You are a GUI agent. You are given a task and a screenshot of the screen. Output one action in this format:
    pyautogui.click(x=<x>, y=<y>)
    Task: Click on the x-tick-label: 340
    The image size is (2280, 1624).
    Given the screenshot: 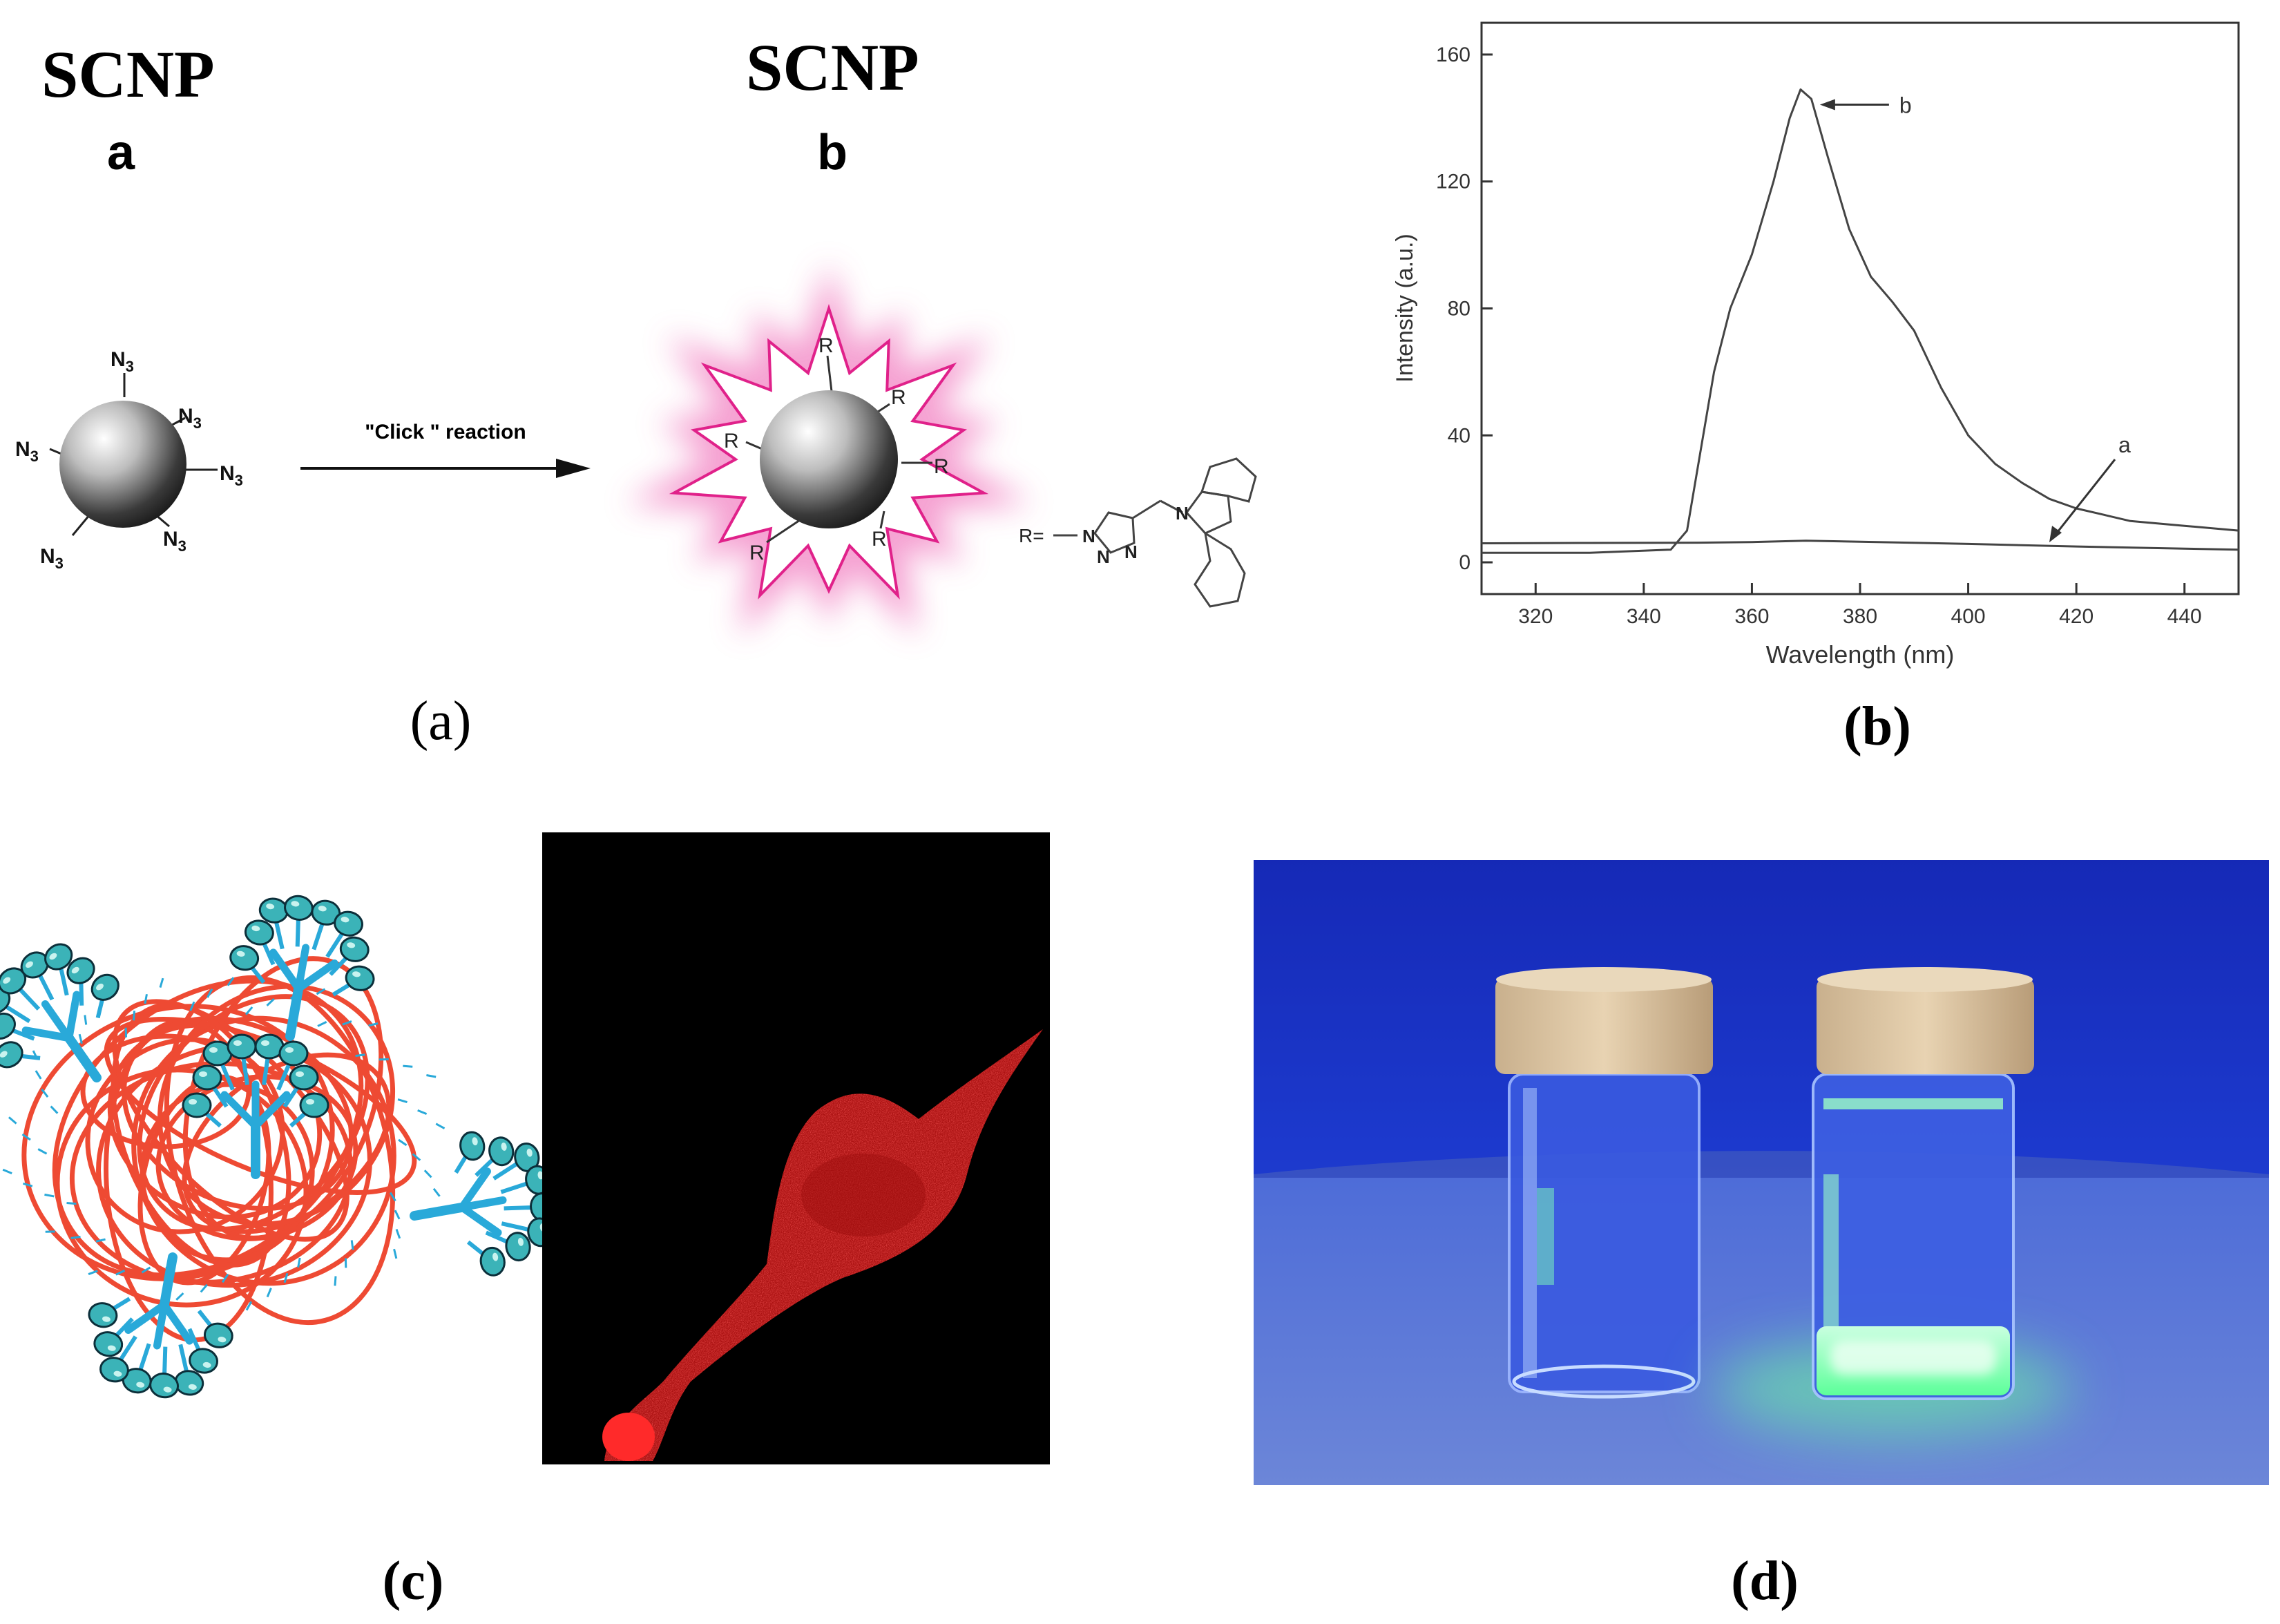 What is the action you would take?
    pyautogui.click(x=1644, y=616)
    